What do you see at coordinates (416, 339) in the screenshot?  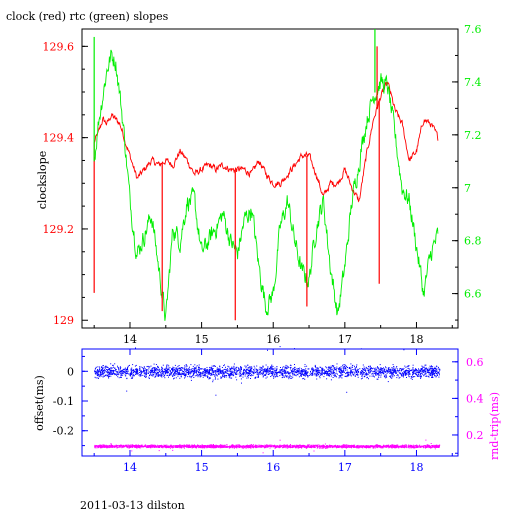 I see `top-x-tick-label: 18` at bounding box center [416, 339].